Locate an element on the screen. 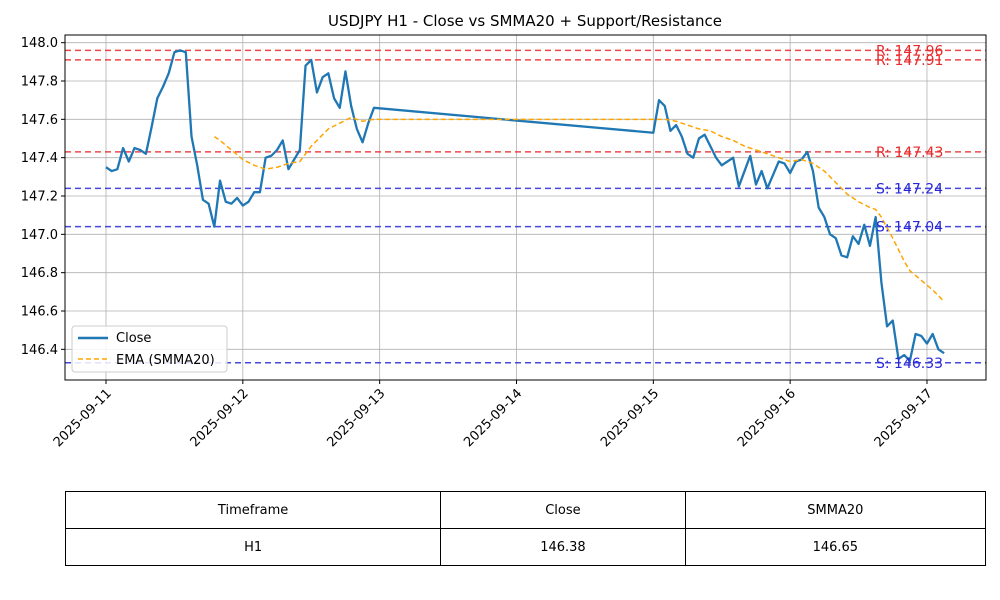 This screenshot has width=1000, height=600. table-row: H1 146.38 146.65 is located at coordinates (525, 547).